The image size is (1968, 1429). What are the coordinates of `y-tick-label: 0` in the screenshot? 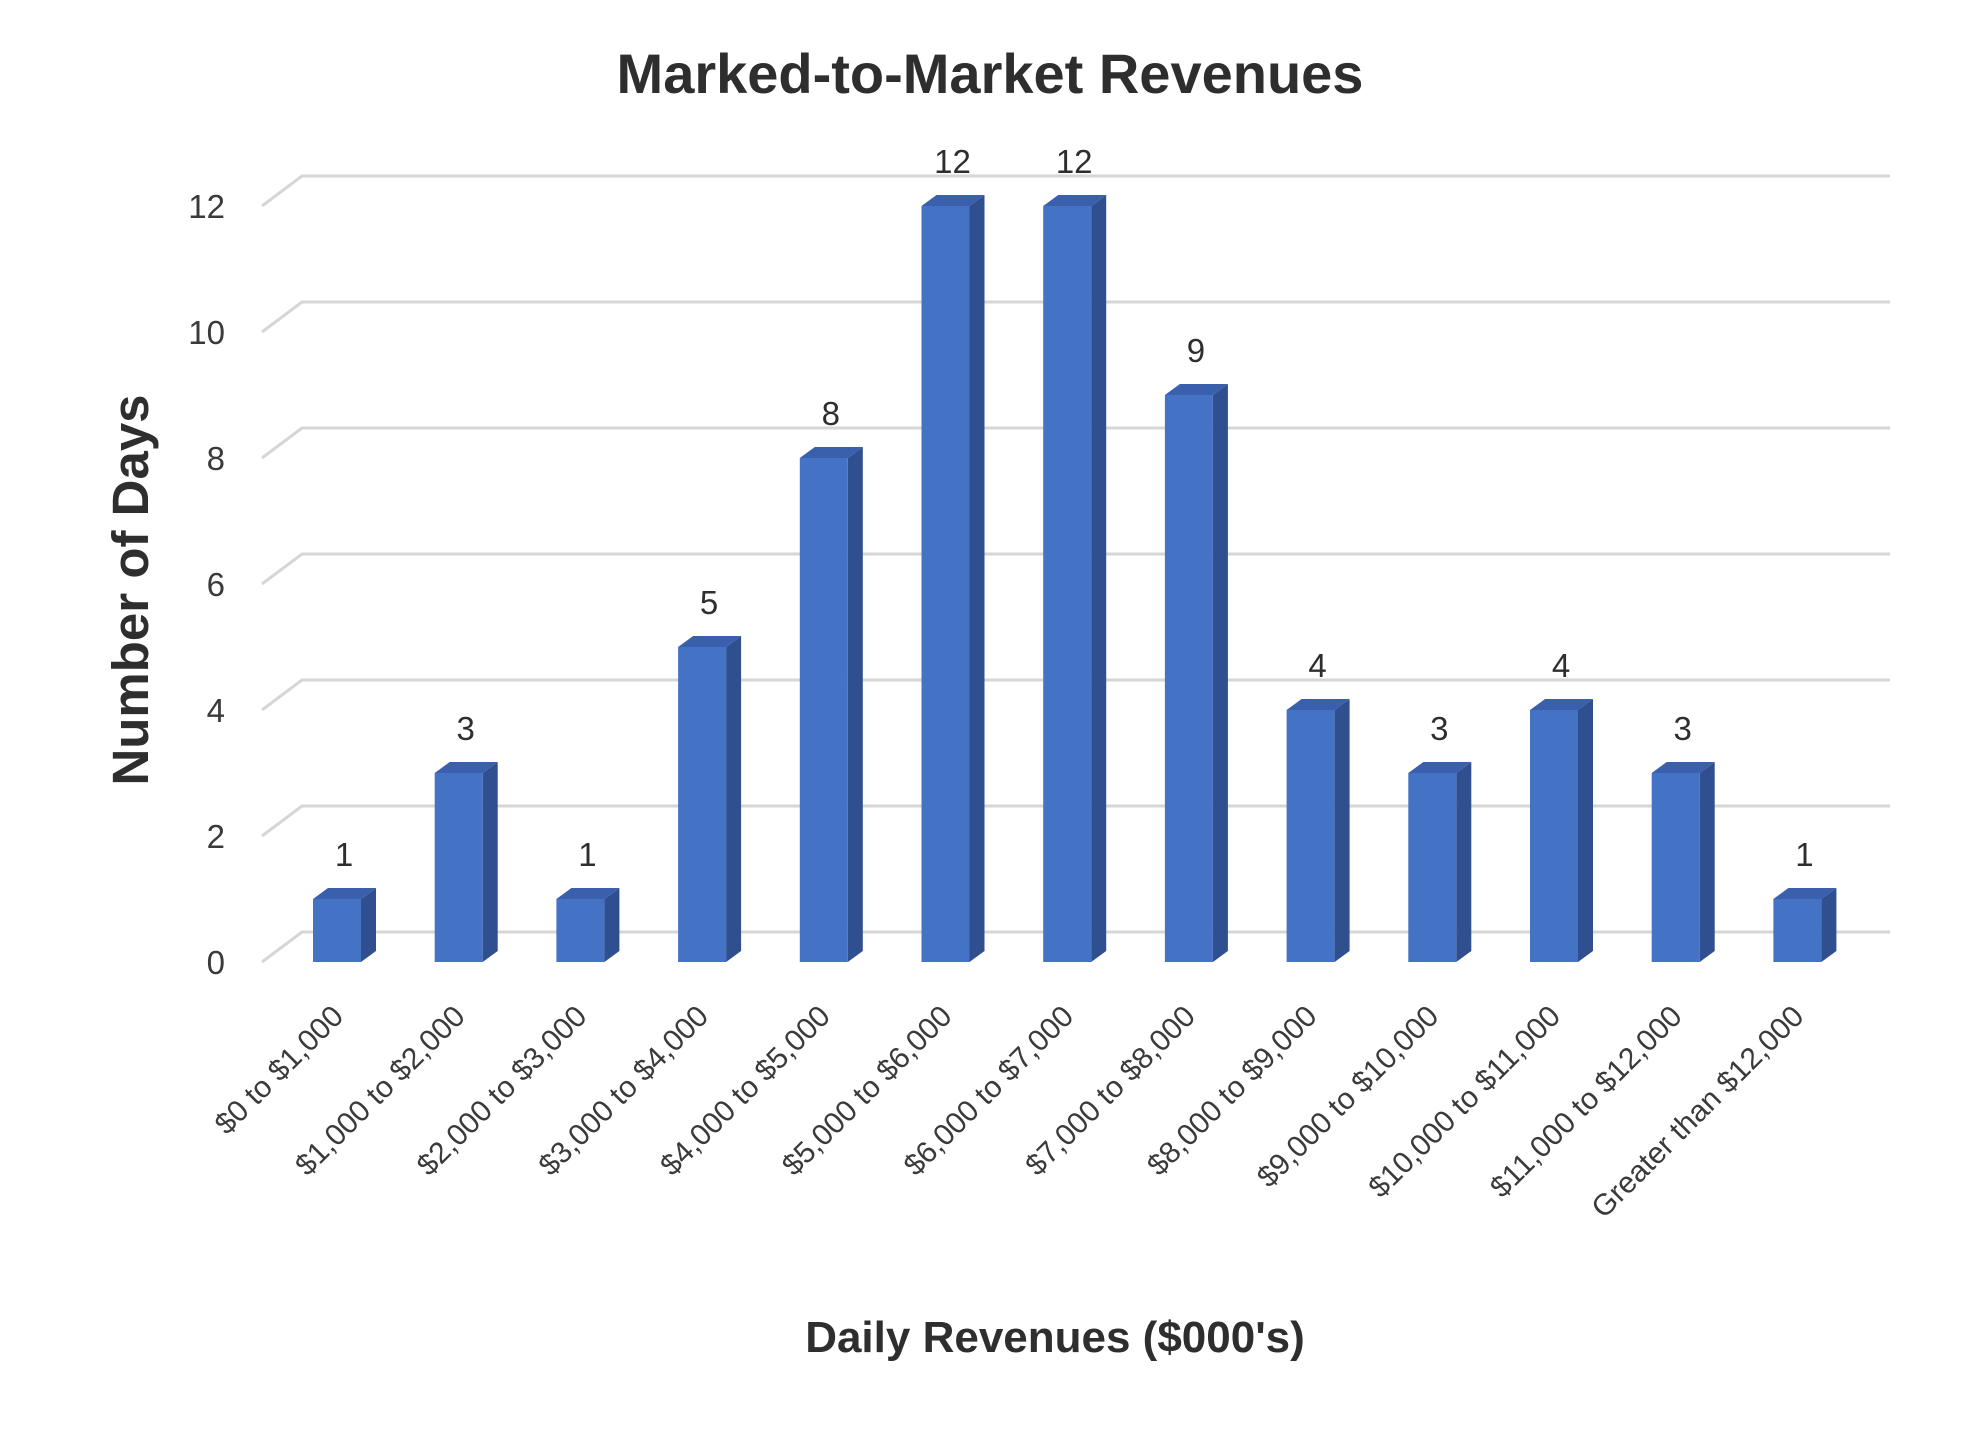 It's located at (216, 962).